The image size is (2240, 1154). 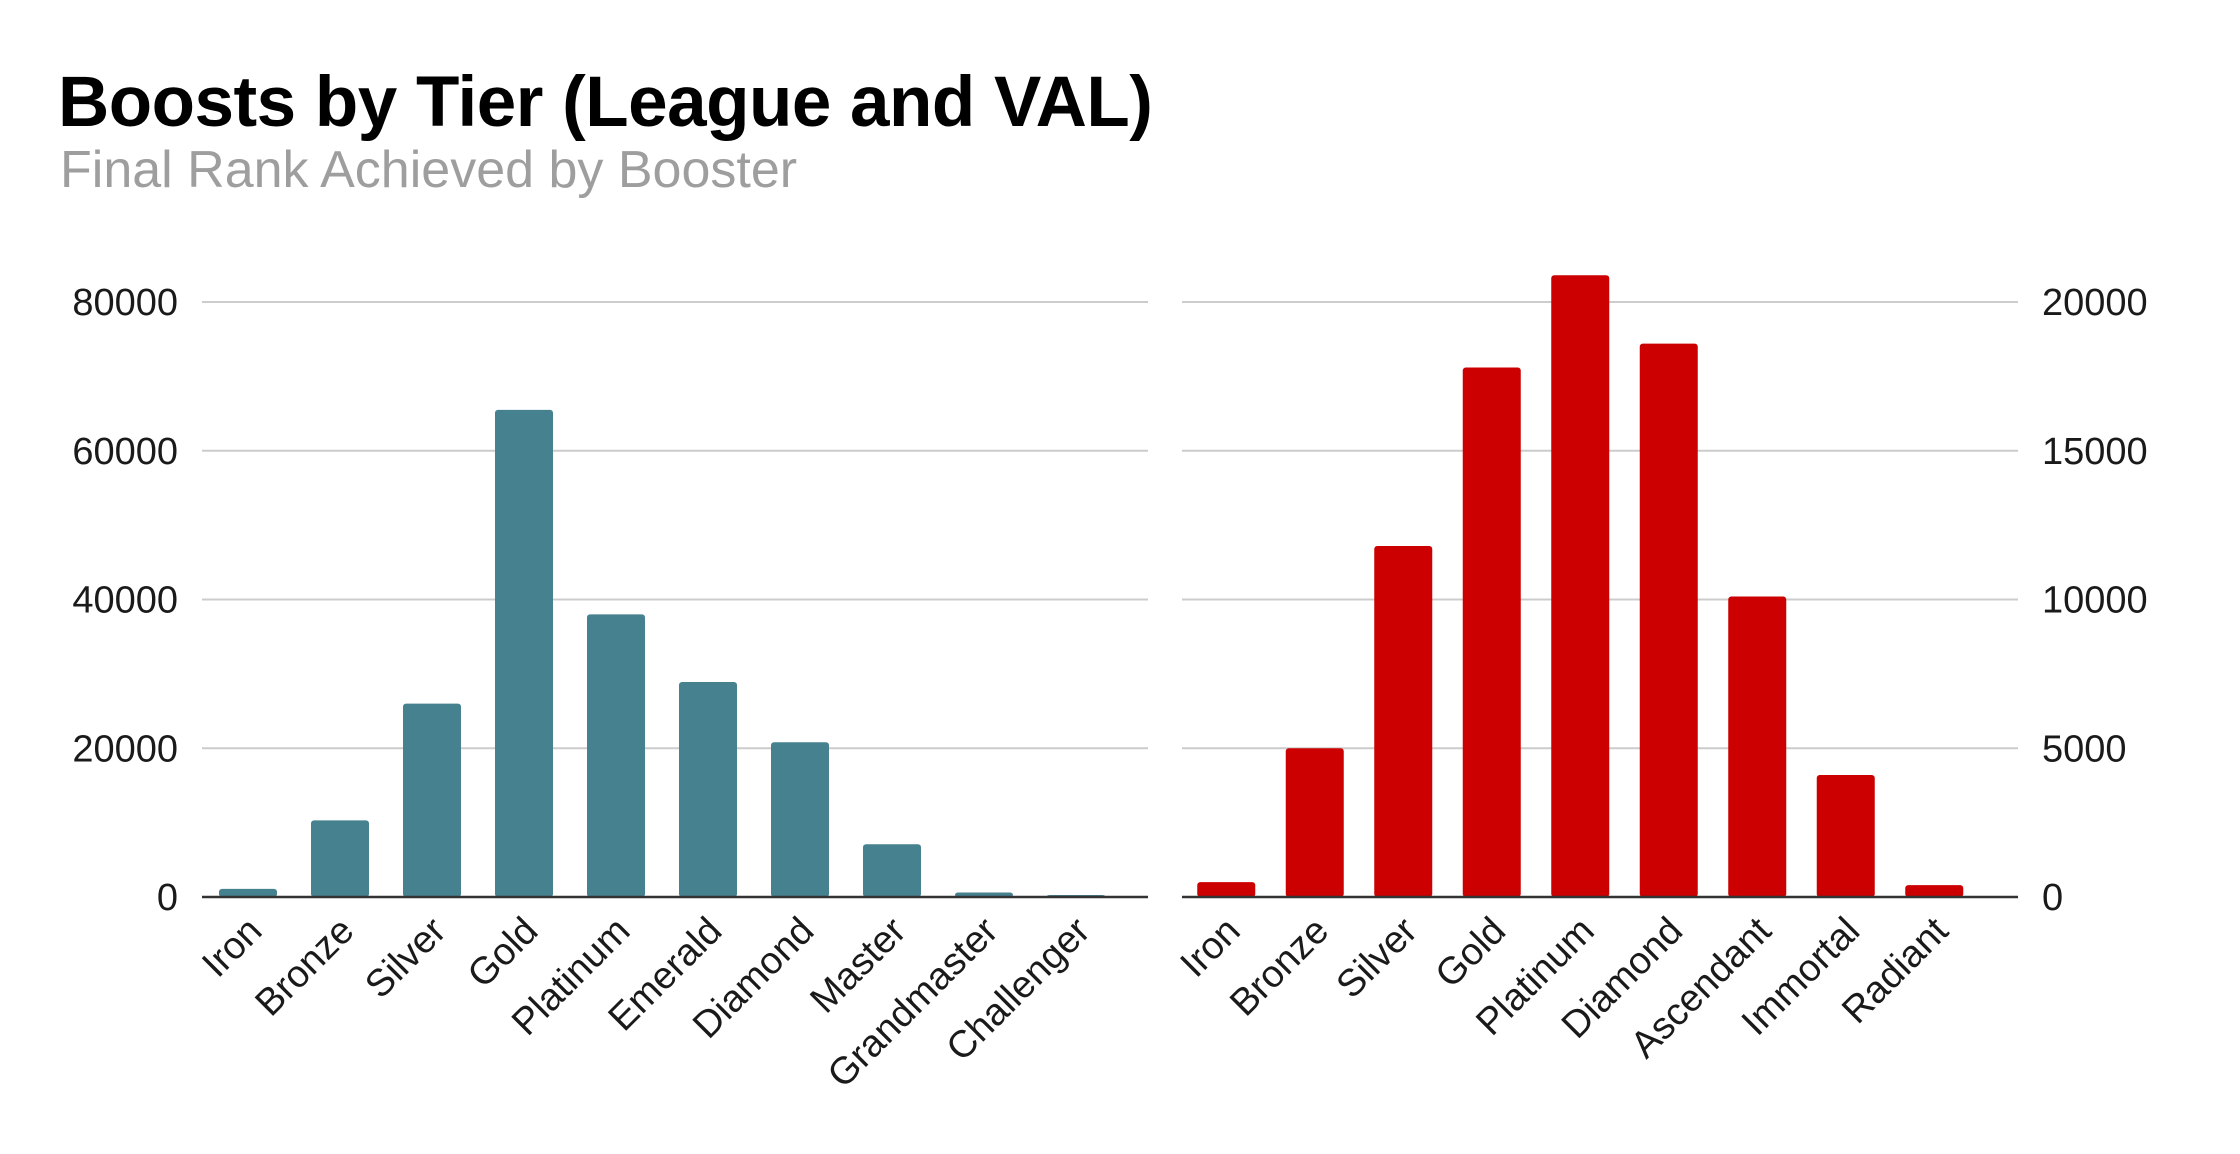 What do you see at coordinates (405, 957) in the screenshot?
I see `league-category-label: Silver` at bounding box center [405, 957].